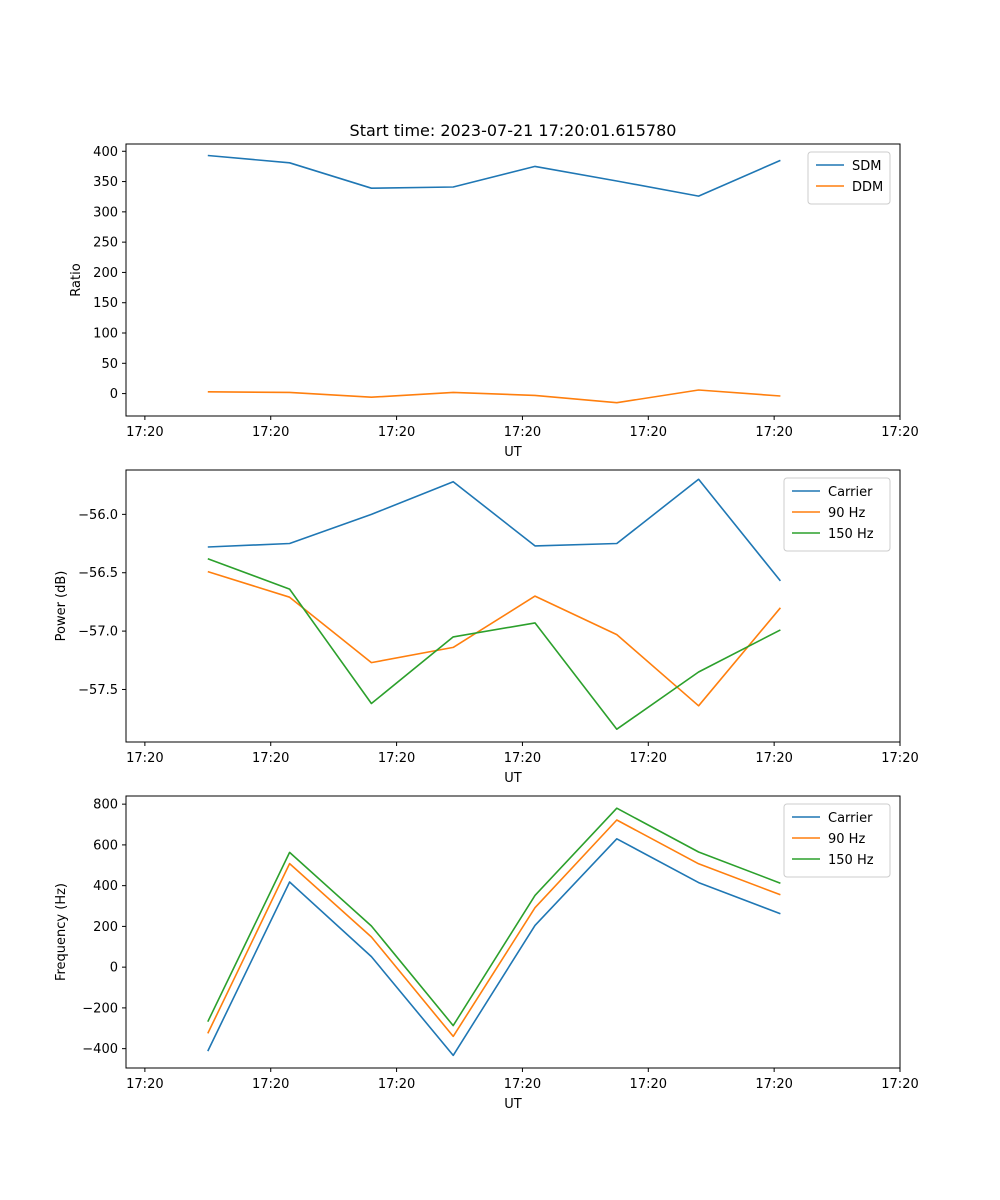  What do you see at coordinates (494, 638) in the screenshot?
I see `panel2-series-line-90-hz` at bounding box center [494, 638].